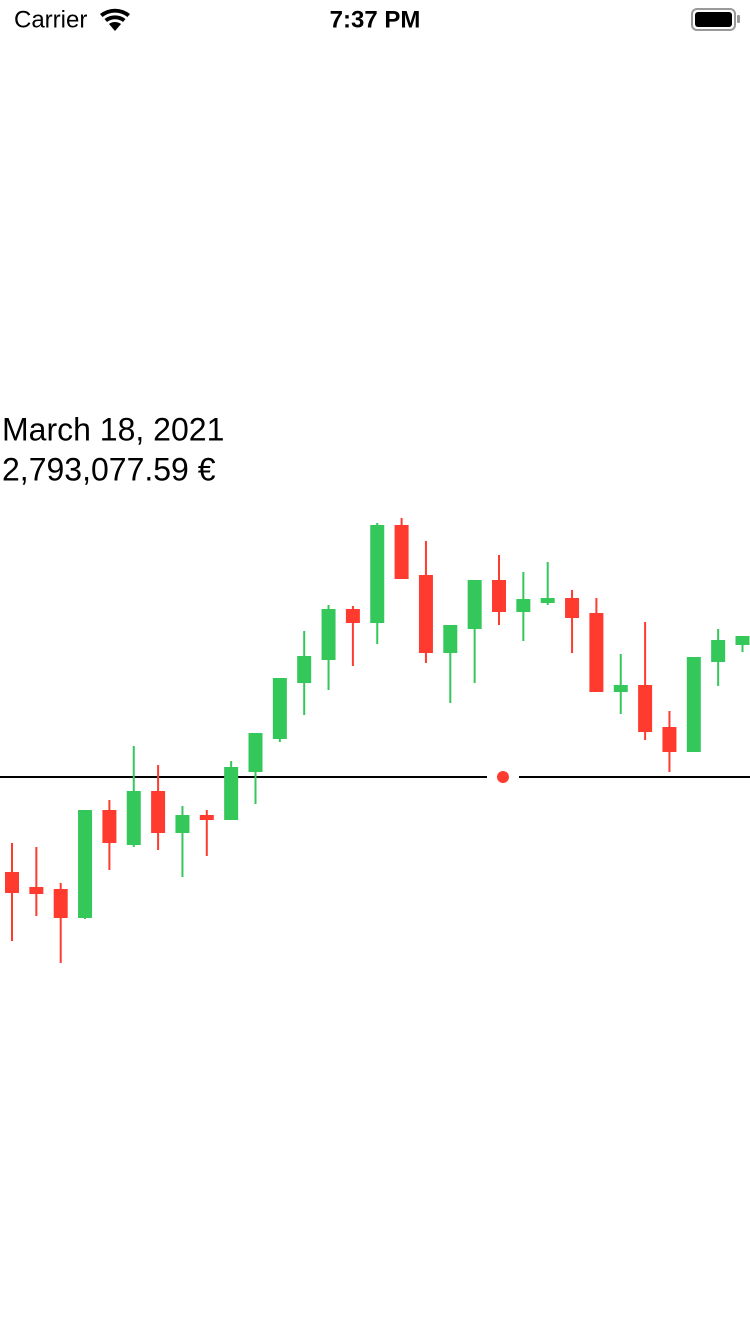  What do you see at coordinates (50, 19) in the screenshot?
I see `carrier: Carrier` at bounding box center [50, 19].